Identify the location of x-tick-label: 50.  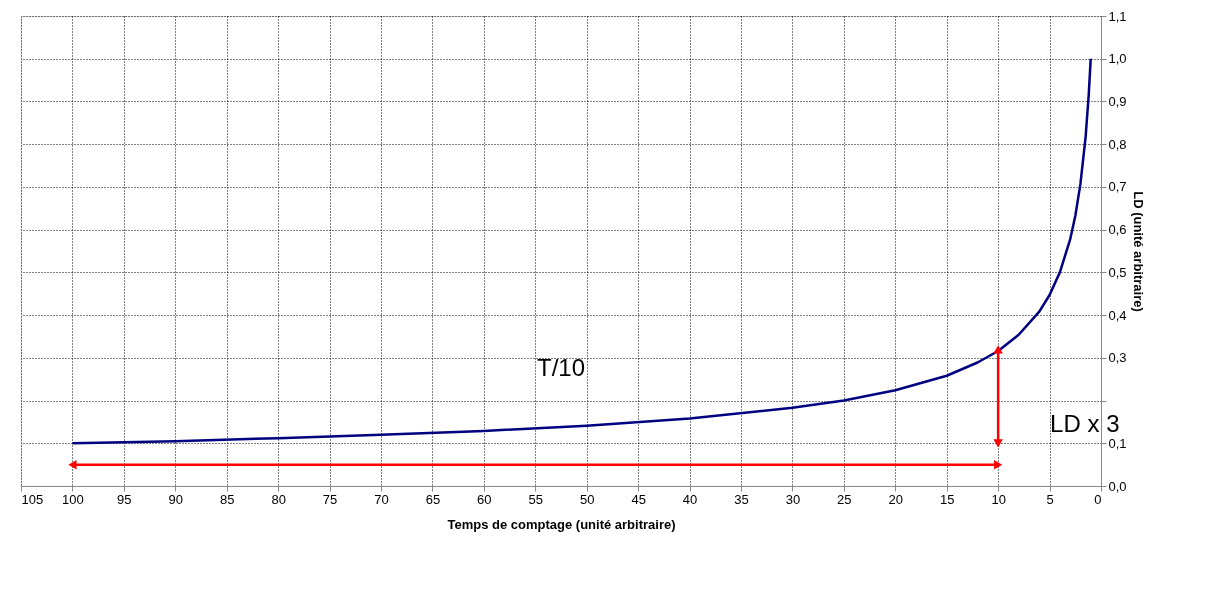
(587, 499).